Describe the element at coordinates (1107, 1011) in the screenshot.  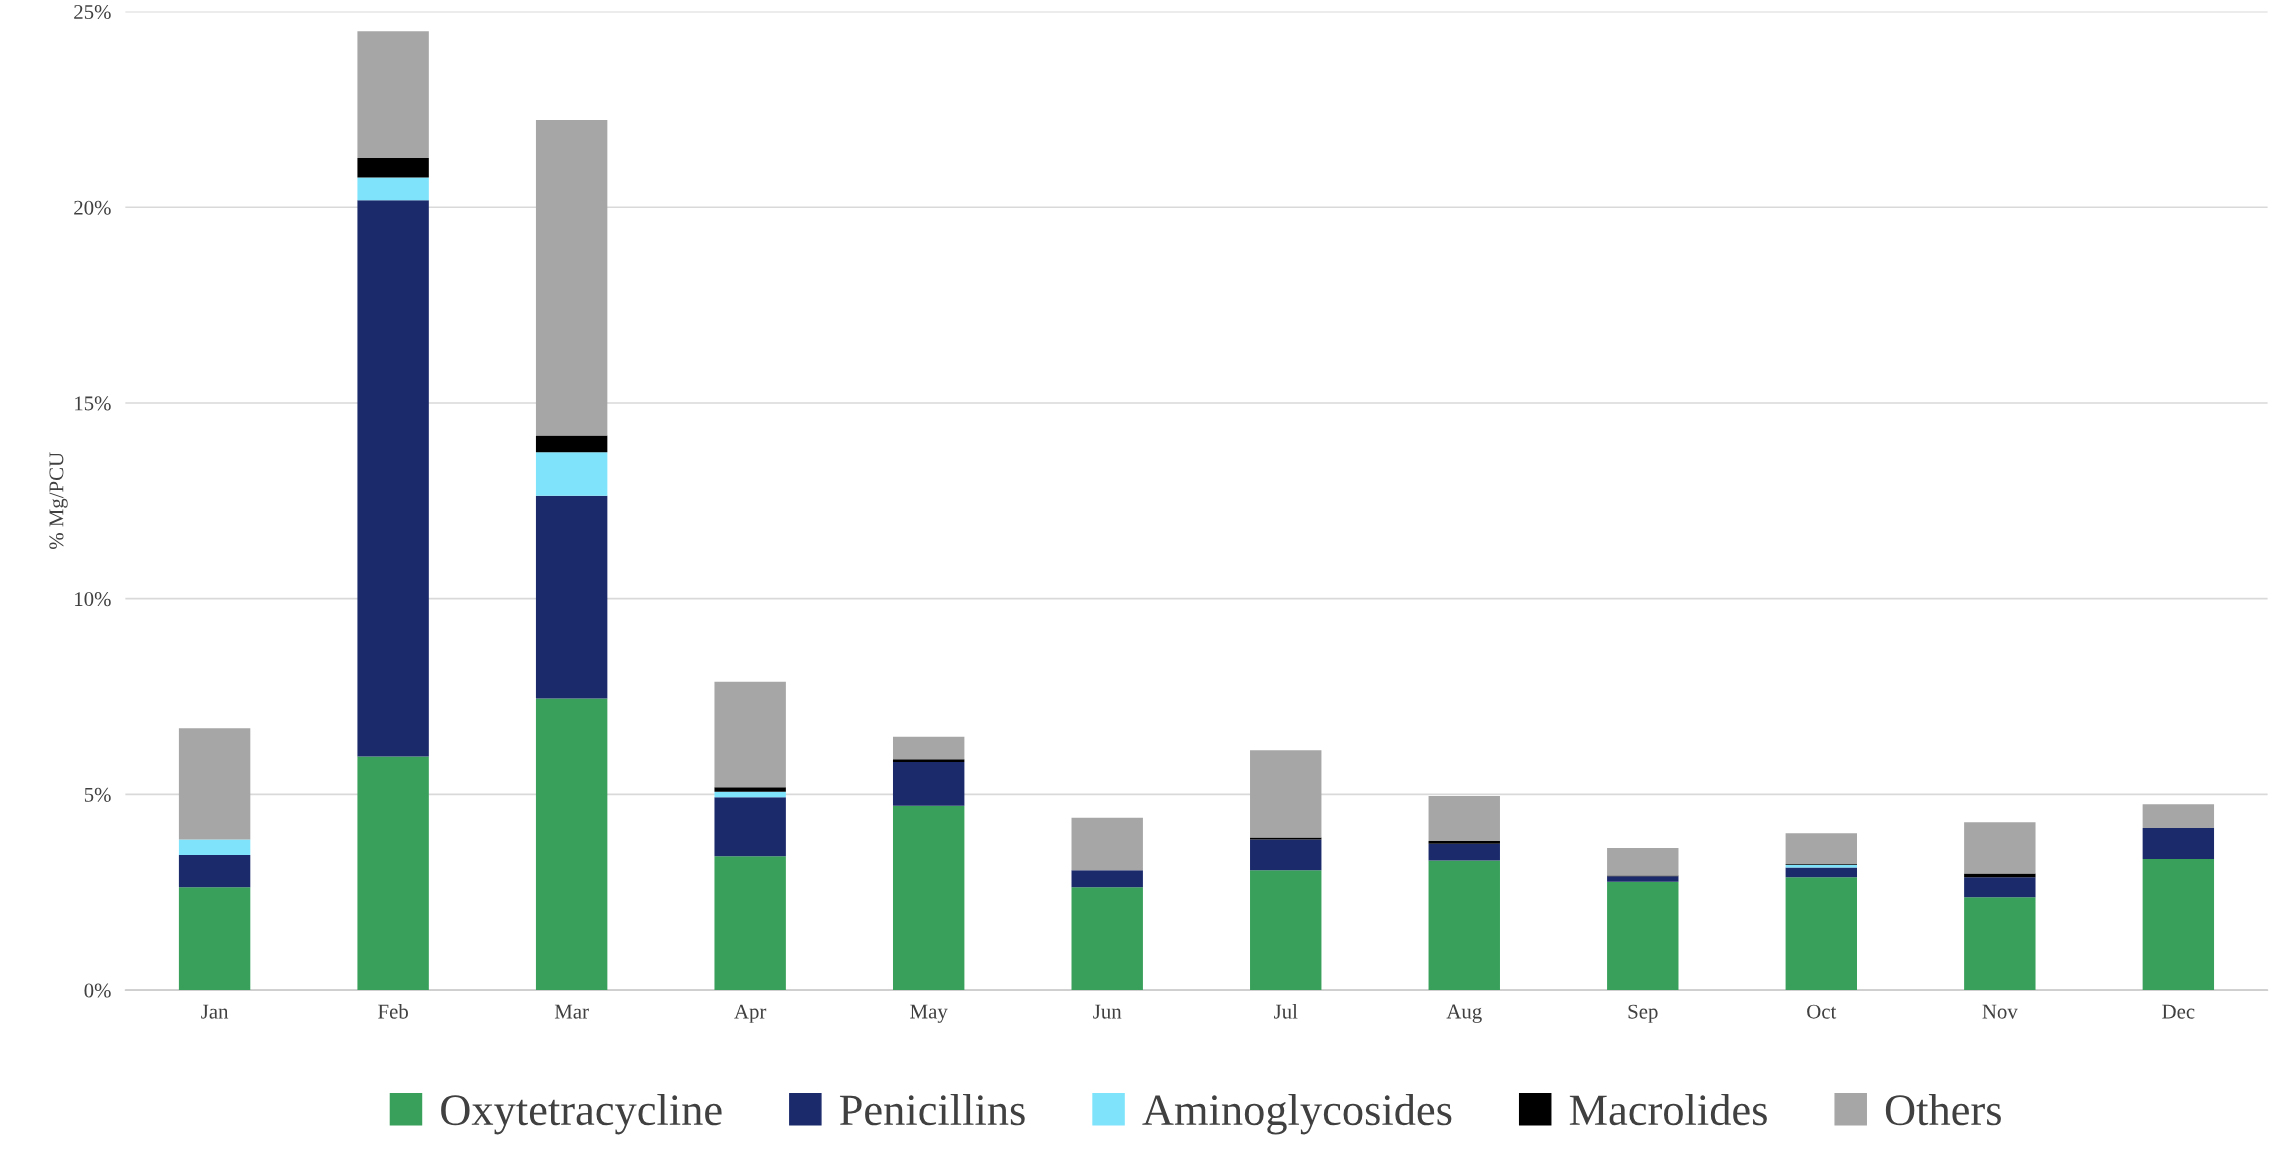
I see `x-tick-label: Jun` at that location.